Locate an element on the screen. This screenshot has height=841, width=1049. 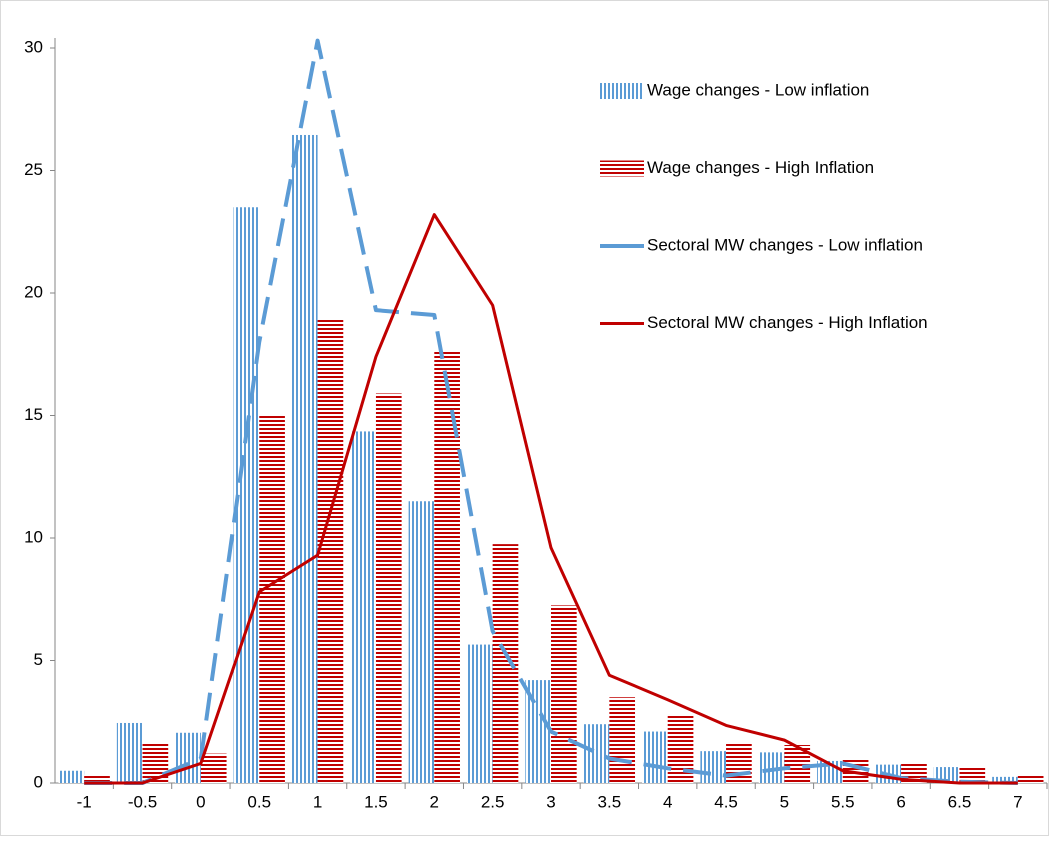
y-tick-label: 10 is located at coordinates (33, 536).